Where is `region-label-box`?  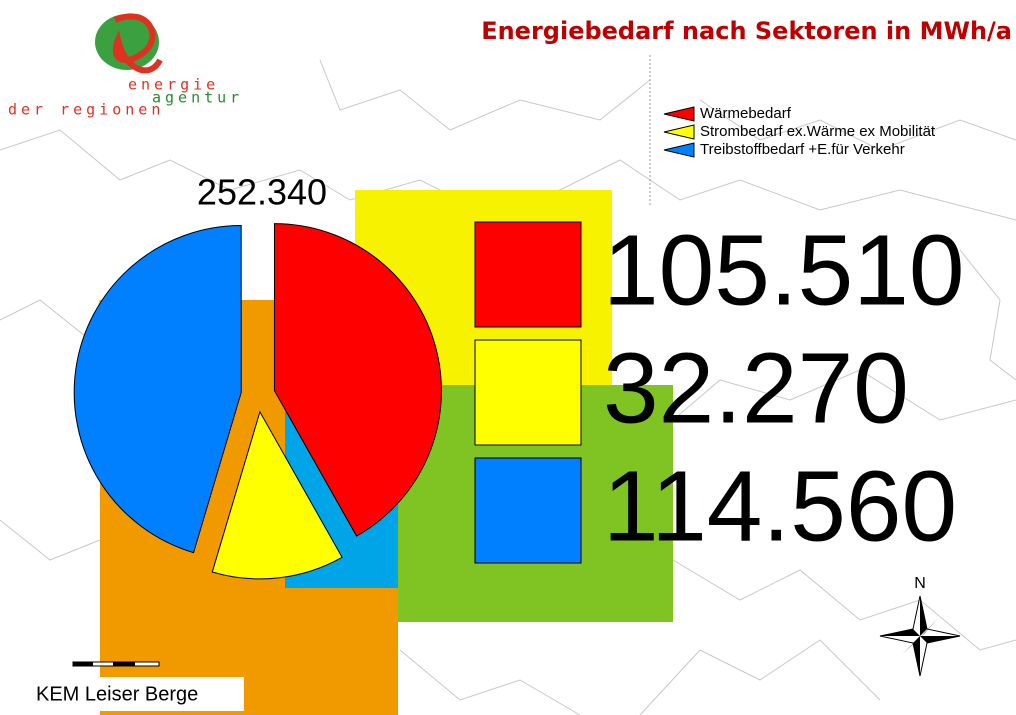 region-label-box is located at coordinates (133, 694).